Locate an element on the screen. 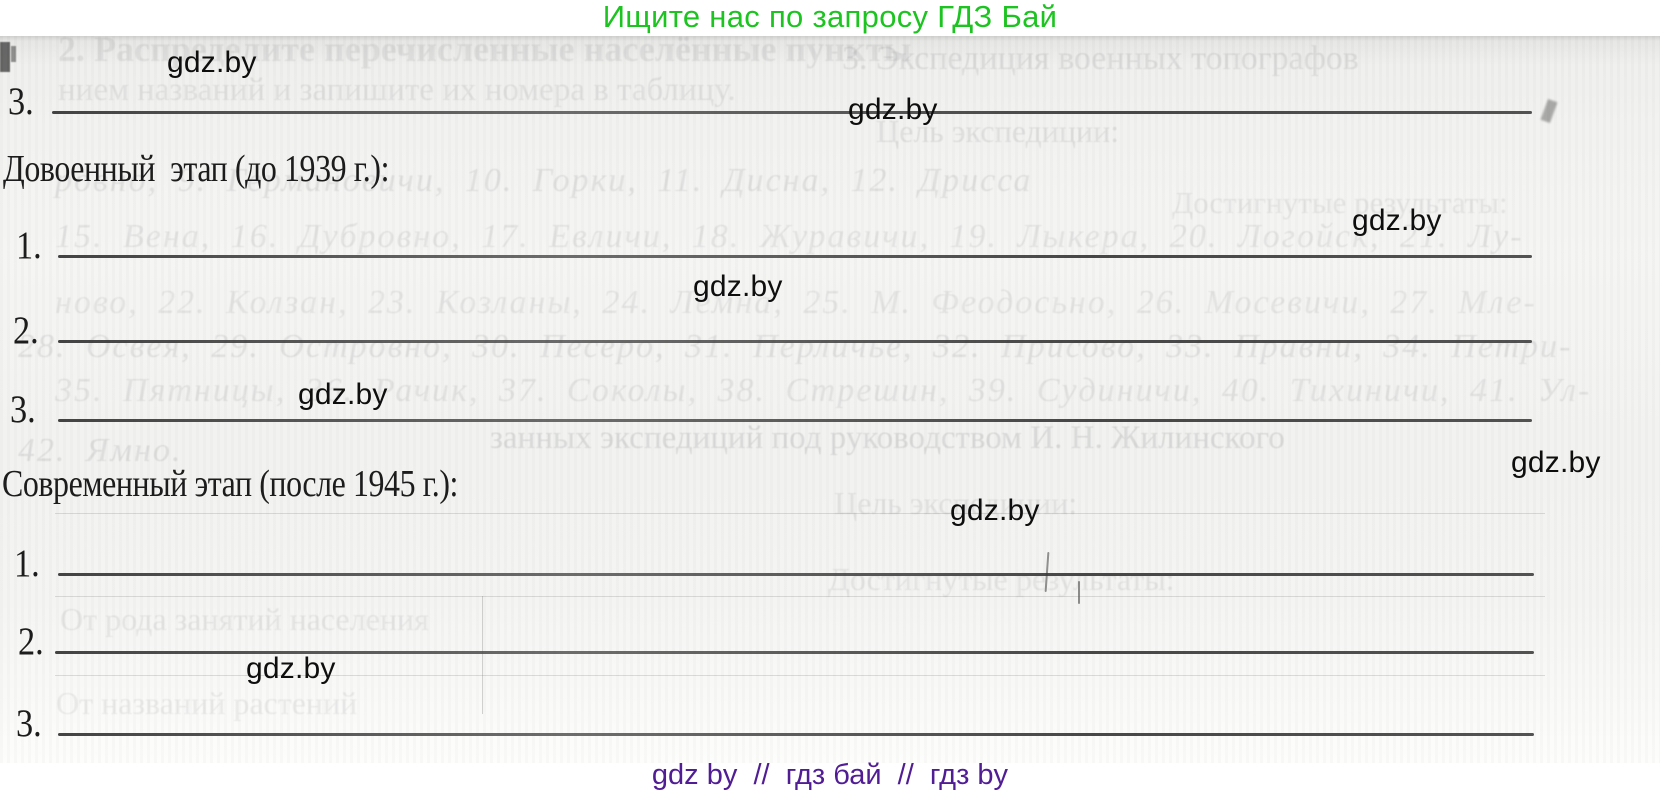 The width and height of the screenshot is (1660, 794). carryover-item-number: 3. is located at coordinates (21, 101).